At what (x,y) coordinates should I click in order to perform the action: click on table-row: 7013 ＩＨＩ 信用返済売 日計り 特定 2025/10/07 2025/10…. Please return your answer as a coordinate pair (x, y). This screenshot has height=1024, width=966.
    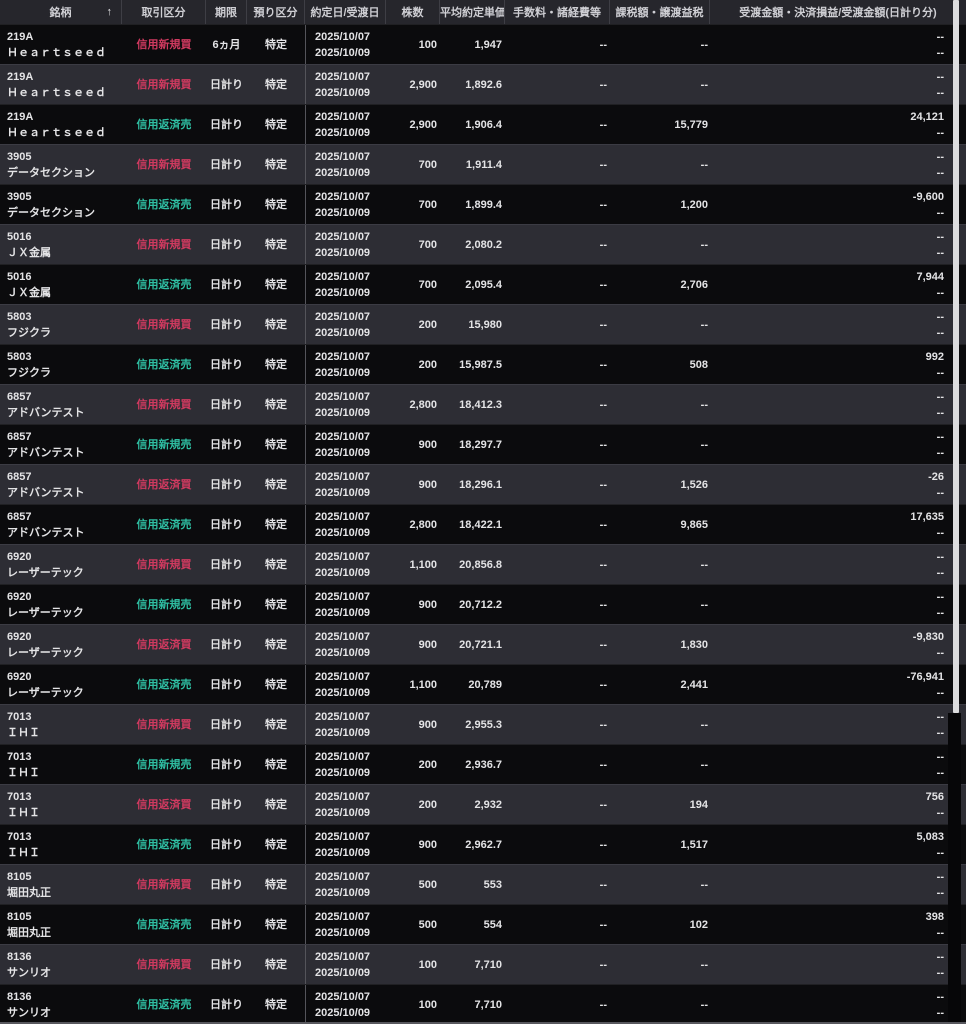
    Looking at the image, I should click on (483, 844).